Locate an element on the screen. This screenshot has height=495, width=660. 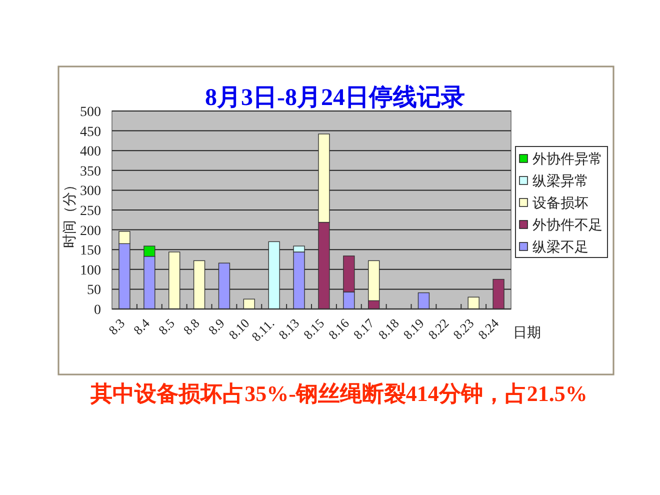
x-tick-label: 8.24 is located at coordinates (488, 328).